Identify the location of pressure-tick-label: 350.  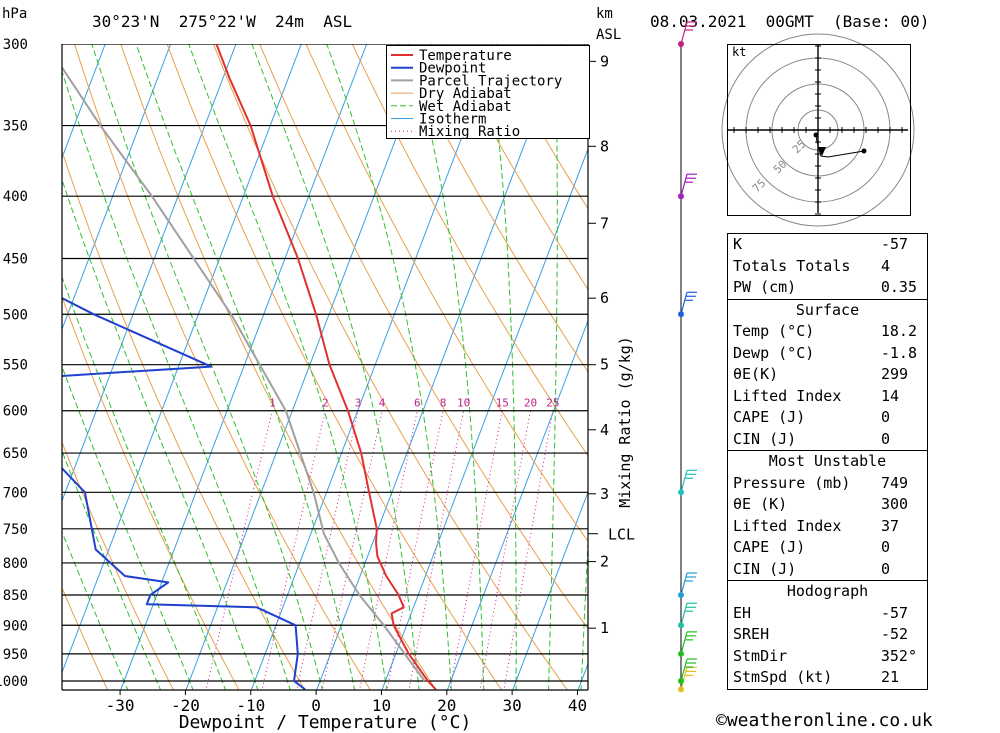
(15, 127).